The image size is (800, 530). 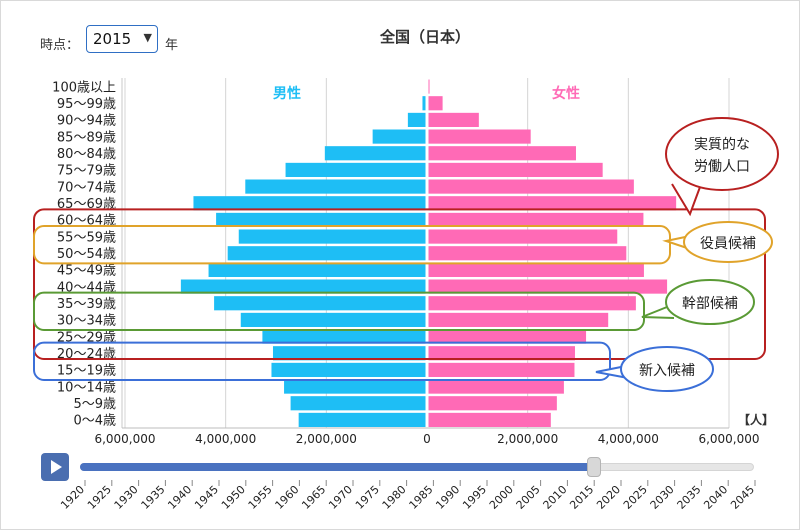 I want to click on y-tick-label: 0〜4歳, so click(x=94, y=421).